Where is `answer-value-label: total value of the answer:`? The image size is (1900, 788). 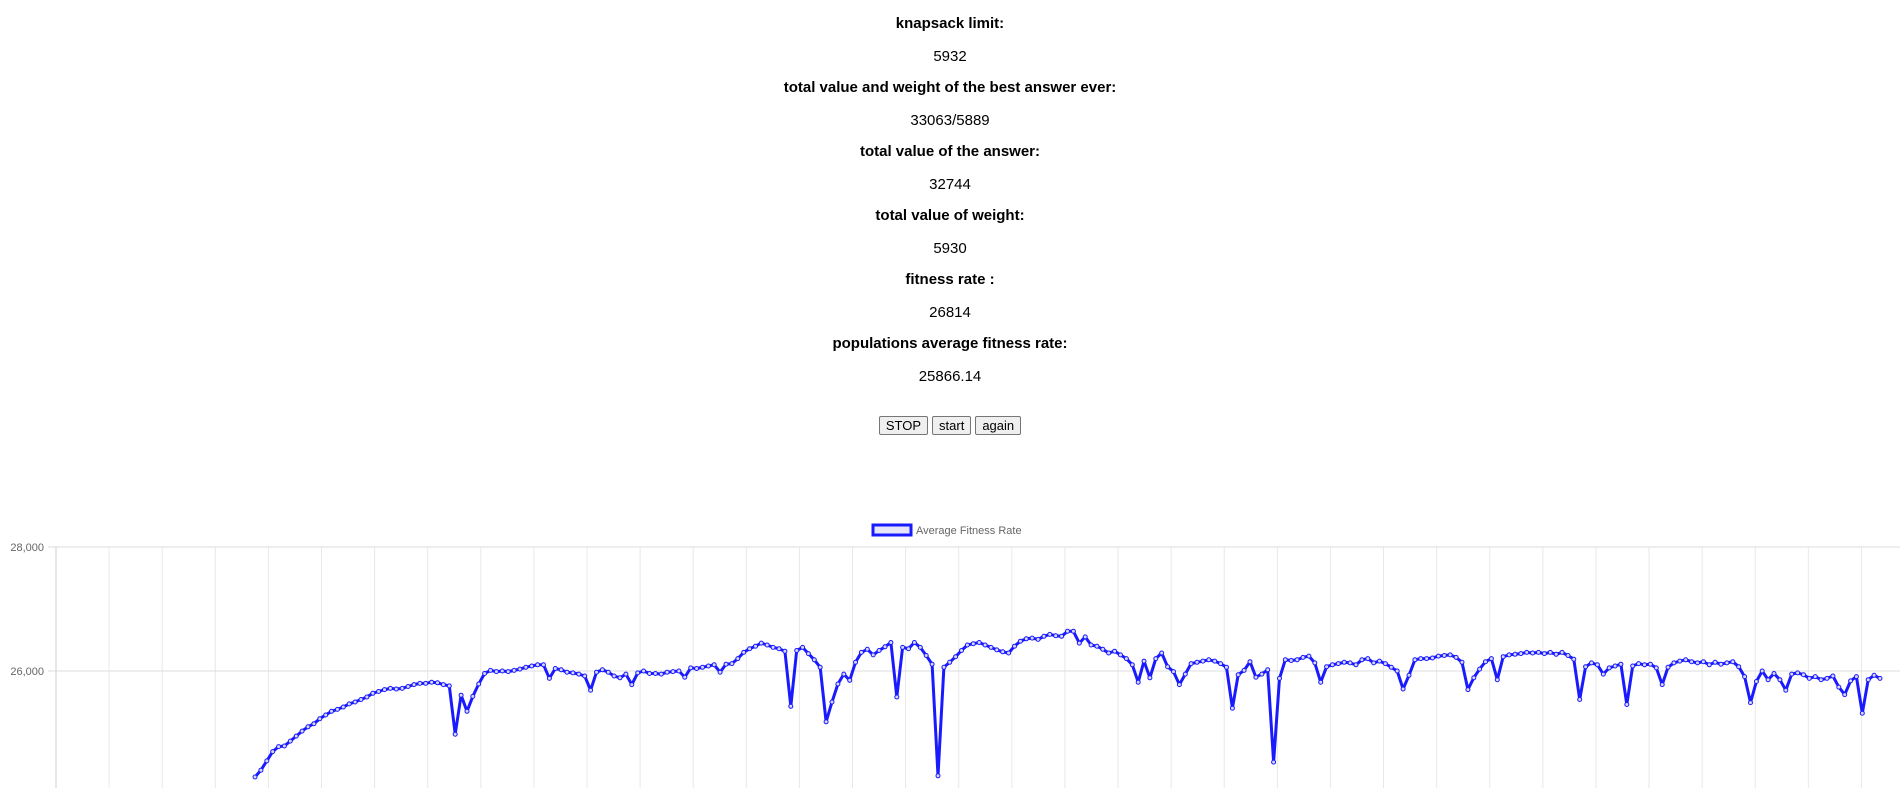 answer-value-label: total value of the answer: is located at coordinates (950, 151).